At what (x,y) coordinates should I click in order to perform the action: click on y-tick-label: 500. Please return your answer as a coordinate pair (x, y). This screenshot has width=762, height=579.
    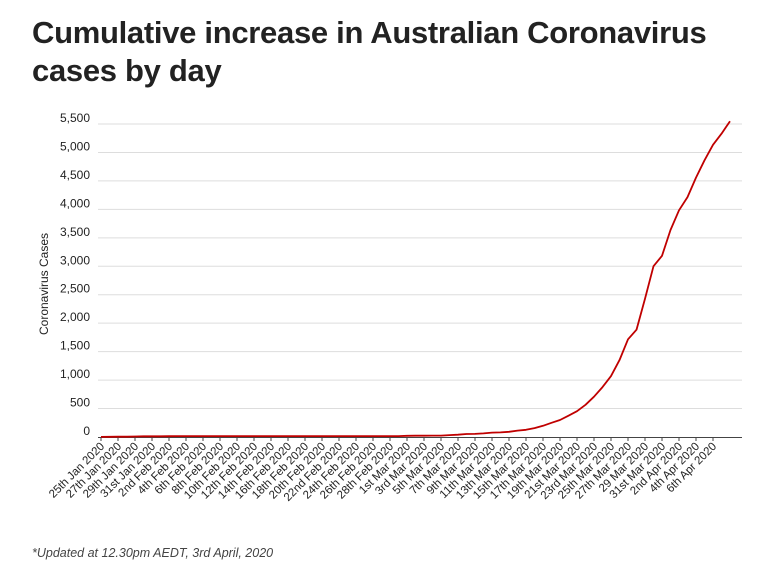
    Looking at the image, I should click on (80, 403).